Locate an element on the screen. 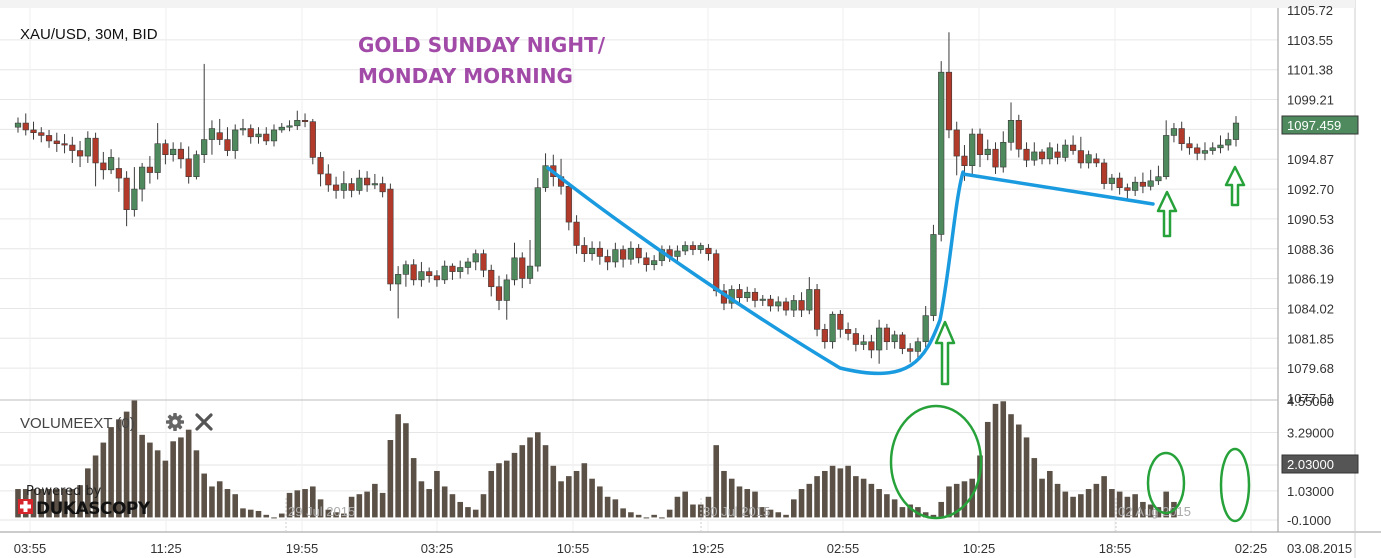 The image size is (1381, 558). y-tick-label: 1092.70 is located at coordinates (1310, 189).